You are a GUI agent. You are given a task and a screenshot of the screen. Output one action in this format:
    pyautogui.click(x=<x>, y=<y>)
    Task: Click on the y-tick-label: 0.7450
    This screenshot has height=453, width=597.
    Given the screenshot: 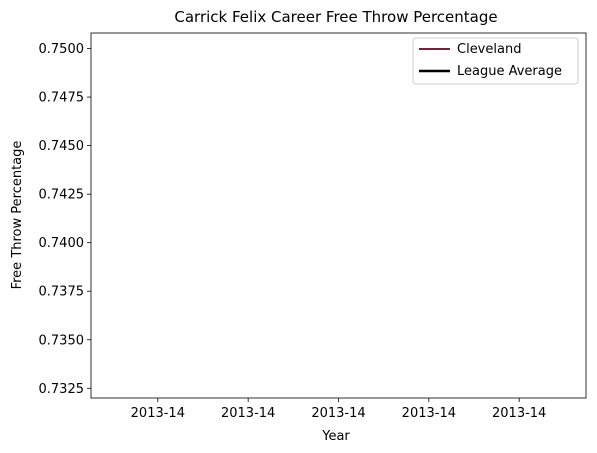 What is the action you would take?
    pyautogui.click(x=62, y=146)
    